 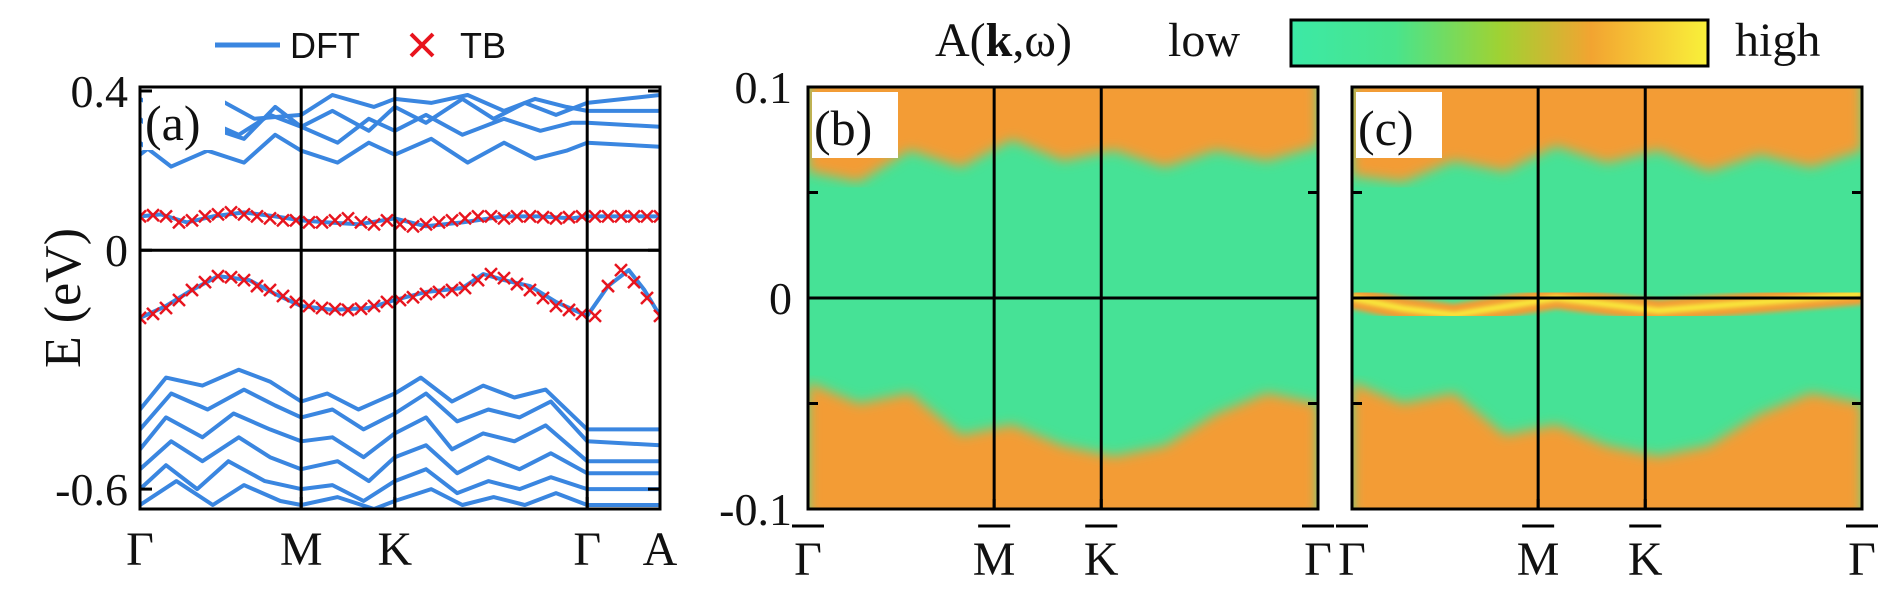 I want to click on legend-tb-cross-stroke, so click(x=422, y=45).